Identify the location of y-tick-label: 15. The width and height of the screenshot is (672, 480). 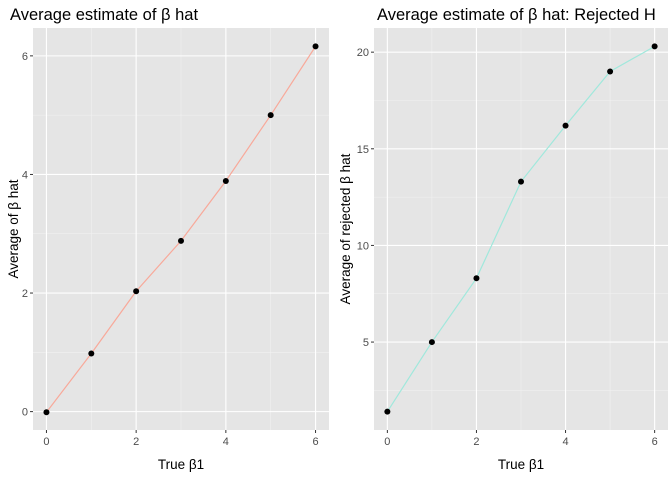
(363, 150).